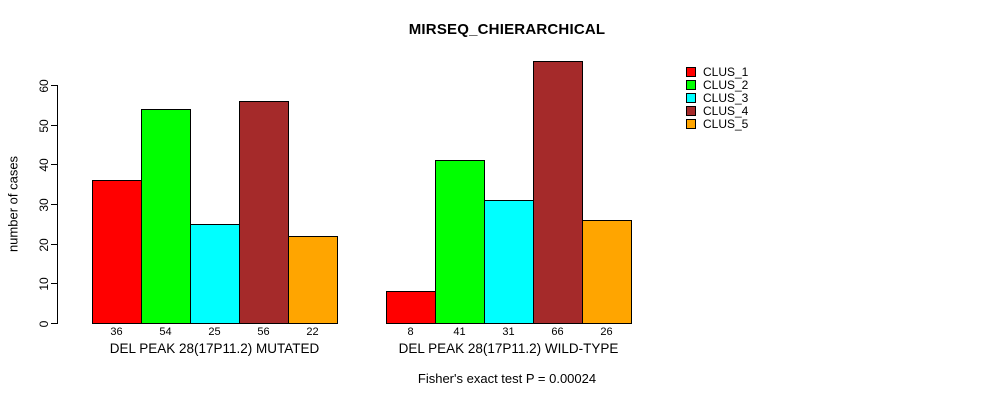 The height and width of the screenshot is (400, 990). I want to click on bar-clus_3-group1, so click(215, 274).